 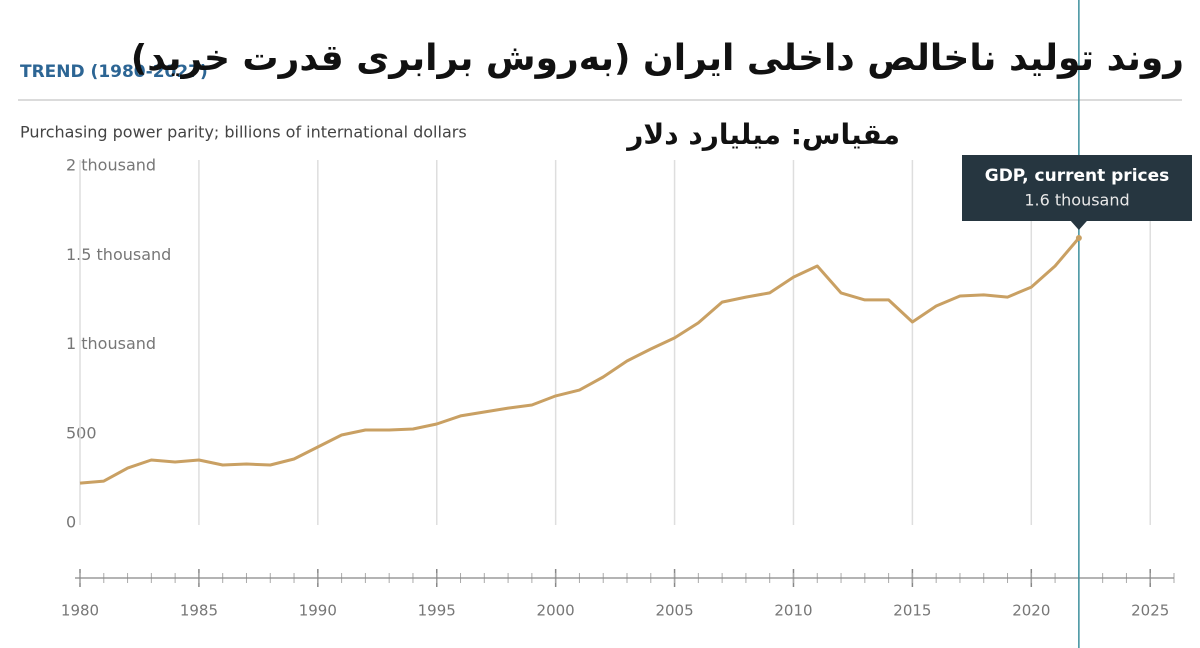 What do you see at coordinates (80, 611) in the screenshot?
I see `x-tick-label: 1980` at bounding box center [80, 611].